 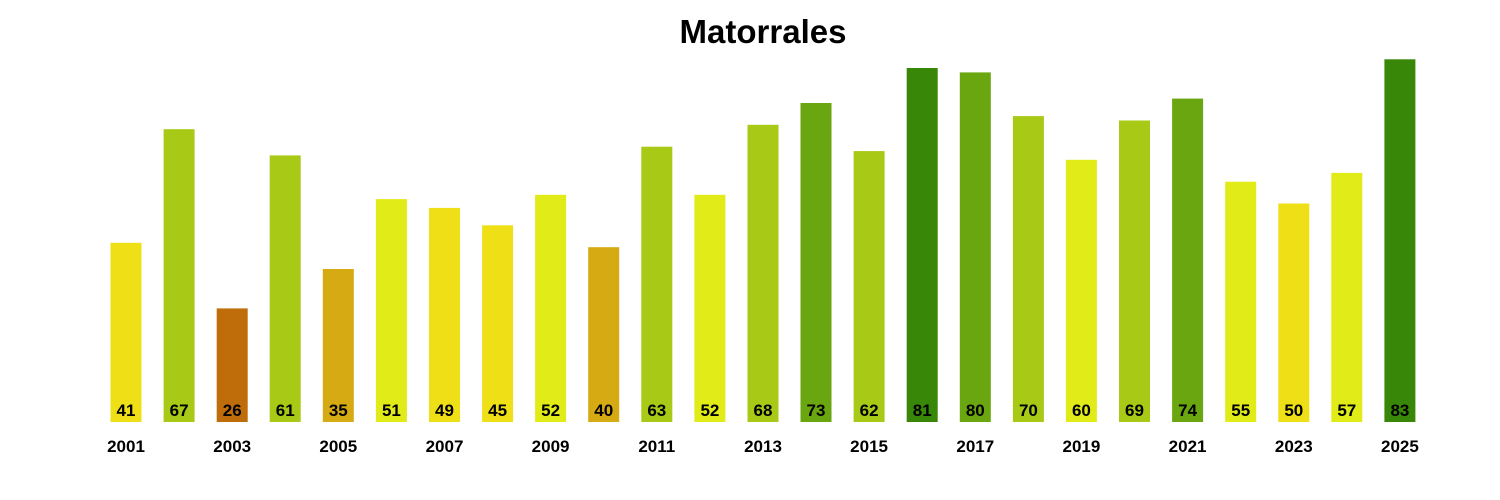 What do you see at coordinates (1081, 446) in the screenshot?
I see `x-tick-label-2019: 2019` at bounding box center [1081, 446].